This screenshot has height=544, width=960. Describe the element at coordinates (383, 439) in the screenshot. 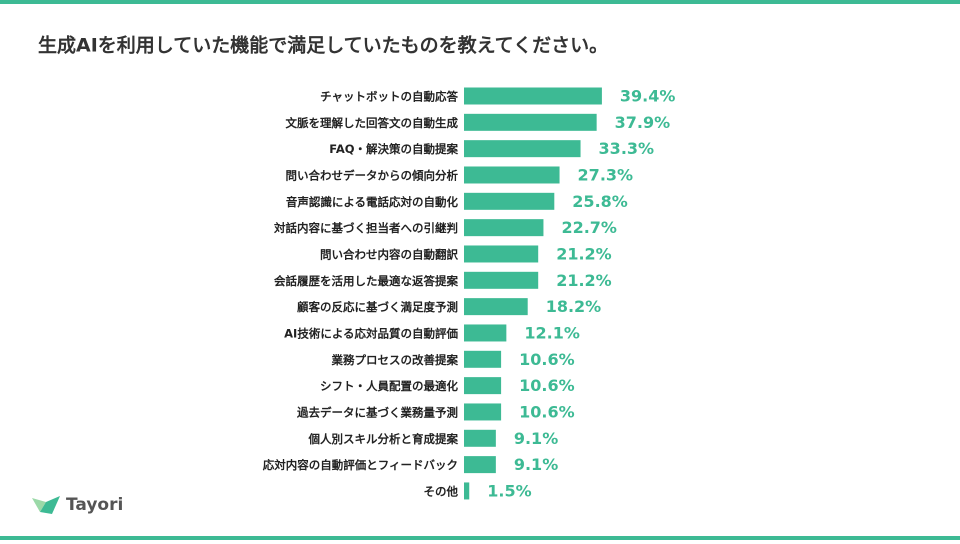

I see `category-label: 個人別スキル分析と育成提案` at that location.